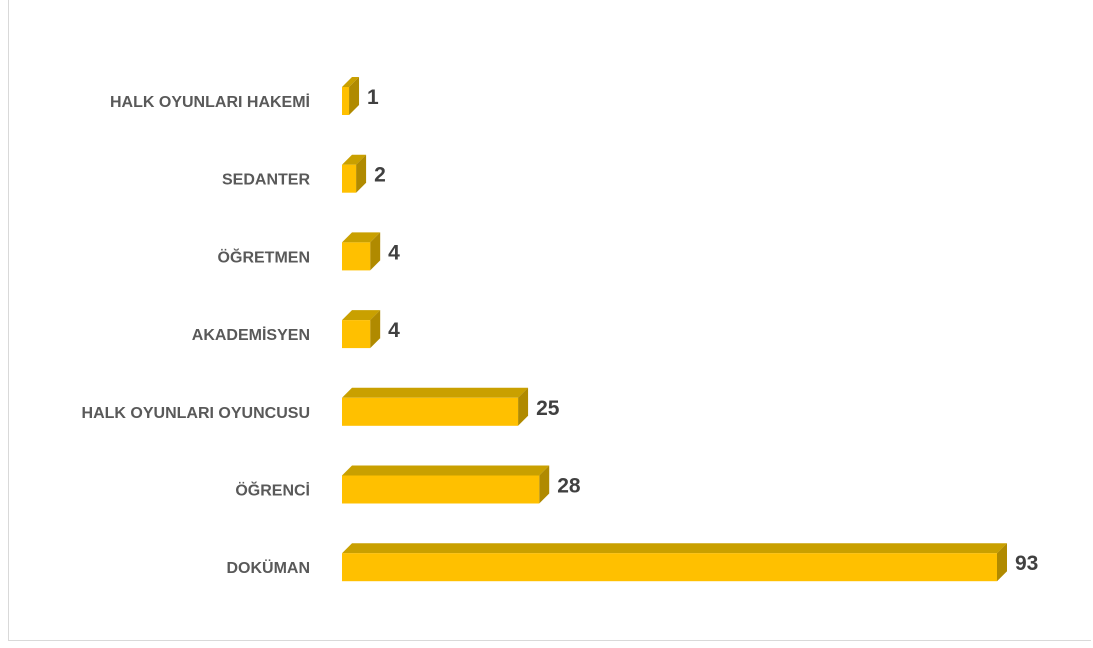 This screenshot has height=648, width=1093. What do you see at coordinates (569, 486) in the screenshot?
I see `value-label: 28` at bounding box center [569, 486].